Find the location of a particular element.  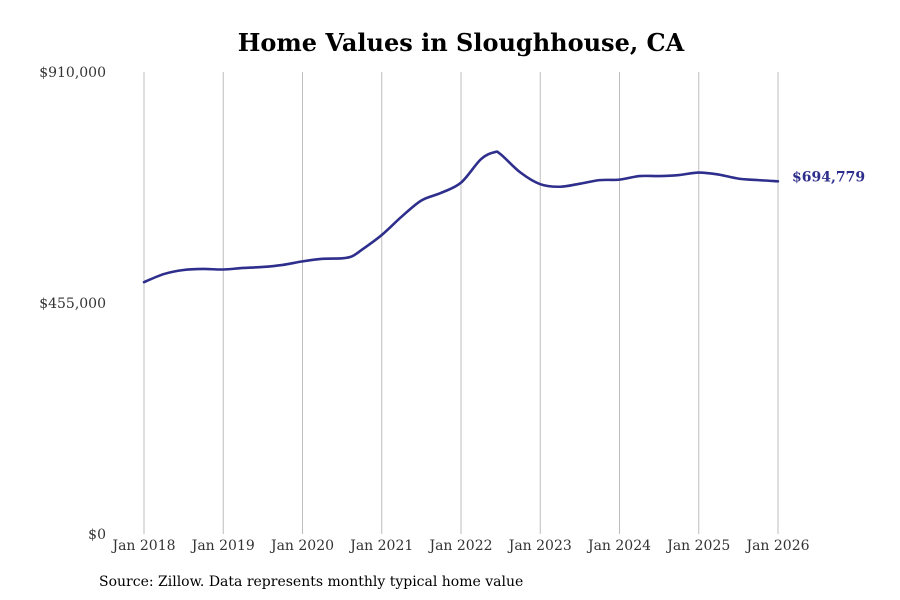

y-tick-label: $0 is located at coordinates (97, 535).